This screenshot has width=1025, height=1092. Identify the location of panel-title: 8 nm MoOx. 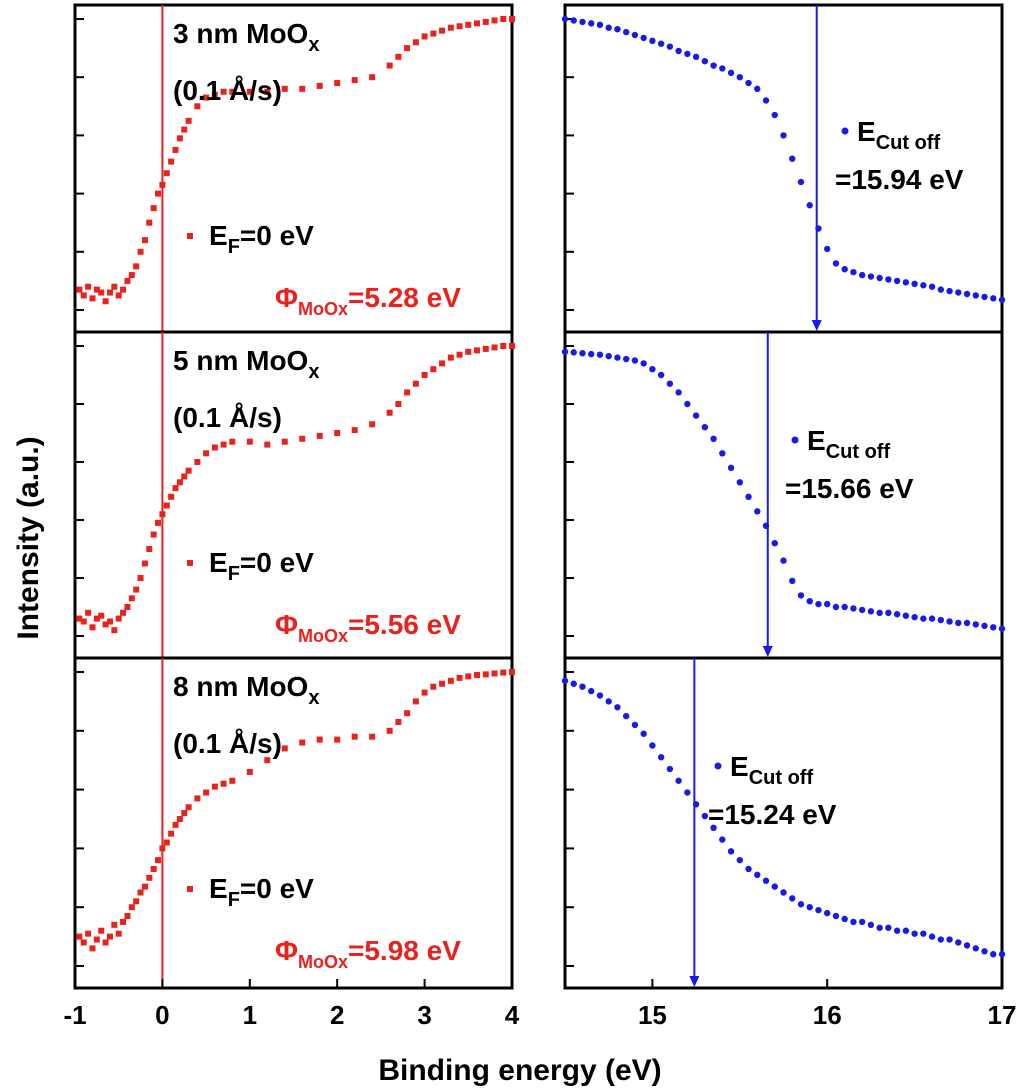
(246, 690).